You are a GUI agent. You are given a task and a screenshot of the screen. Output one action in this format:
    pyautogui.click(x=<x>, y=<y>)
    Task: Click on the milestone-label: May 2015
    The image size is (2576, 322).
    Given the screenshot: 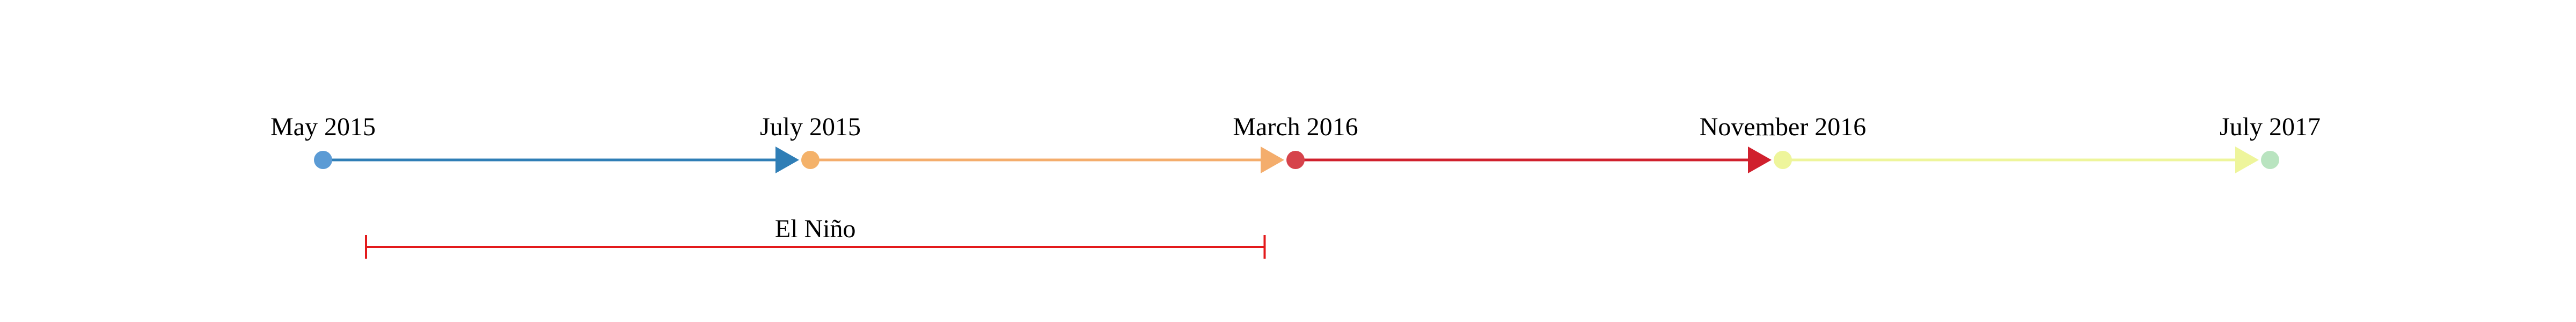 What is the action you would take?
    pyautogui.click(x=323, y=127)
    